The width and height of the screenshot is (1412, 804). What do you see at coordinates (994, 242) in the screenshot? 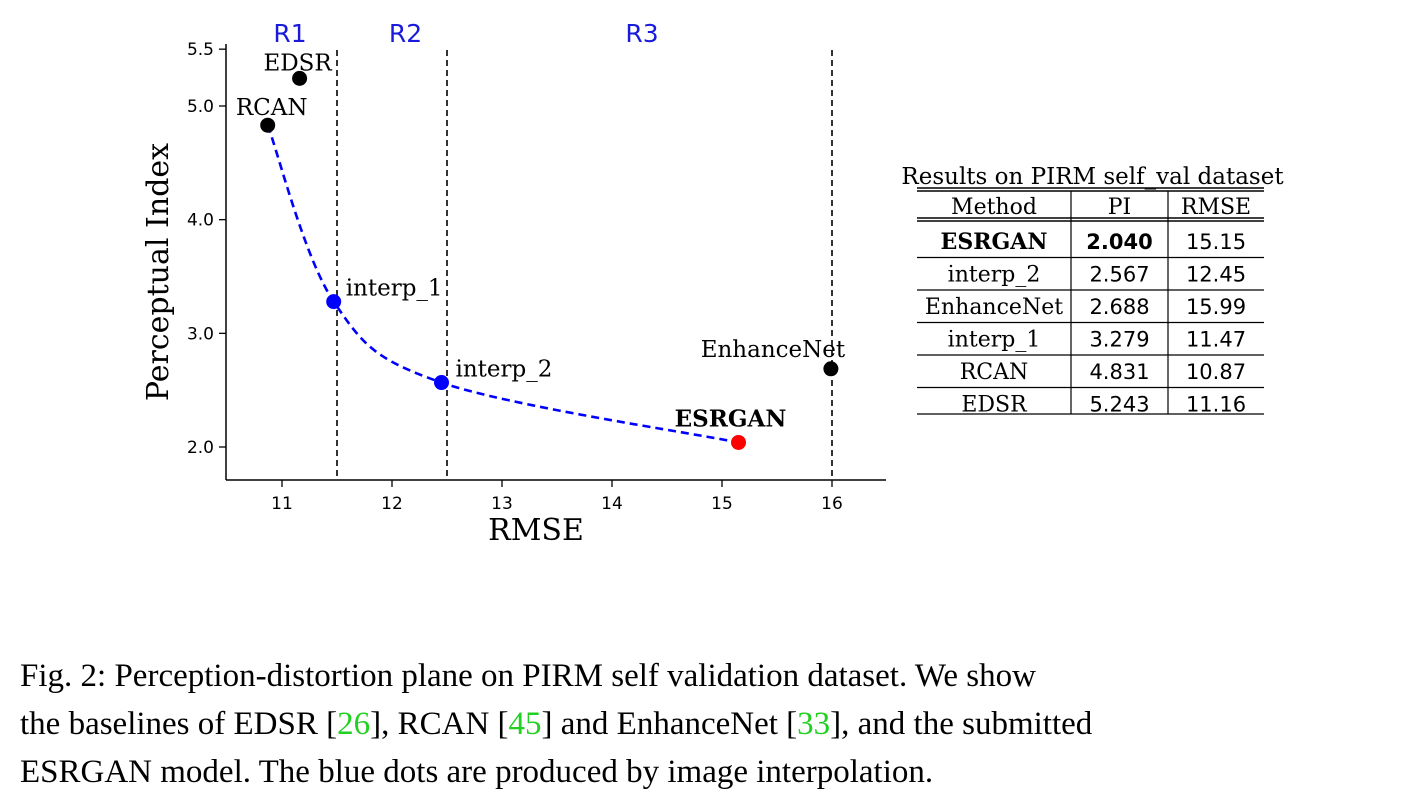
I see `table-cell-method: ESRGAN` at bounding box center [994, 242].